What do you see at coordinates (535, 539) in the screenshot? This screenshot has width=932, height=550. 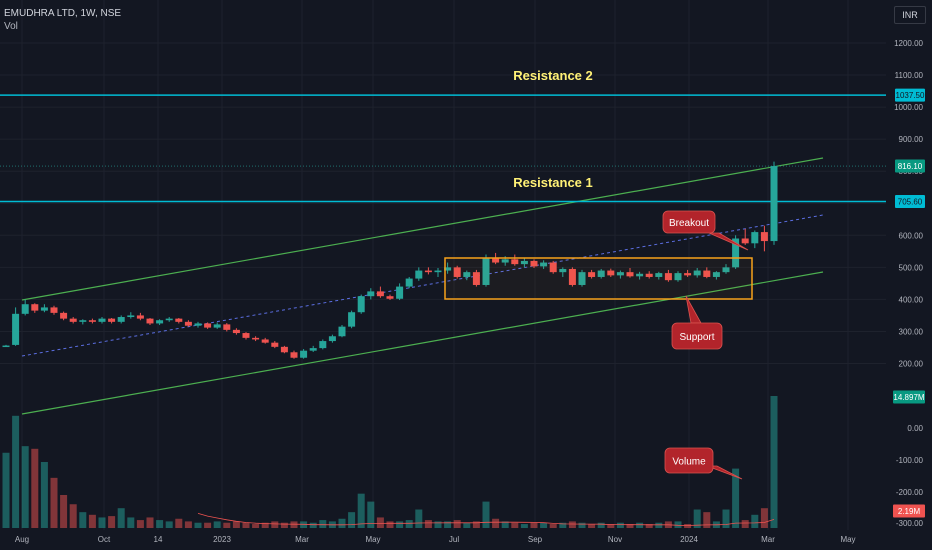 I see `time-tick-label: Sep` at bounding box center [535, 539].